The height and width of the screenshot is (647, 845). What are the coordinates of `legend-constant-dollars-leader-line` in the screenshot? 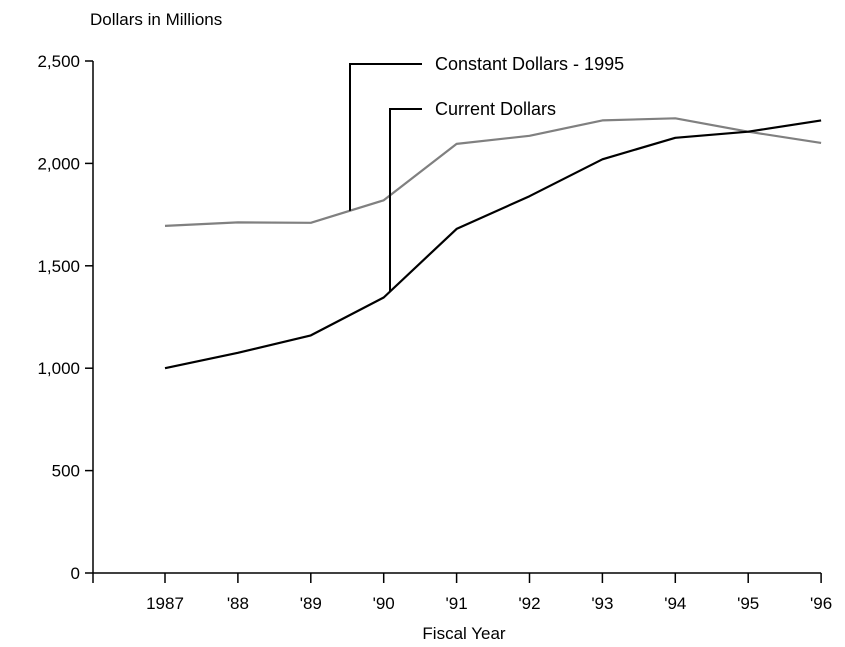 It's located at (385, 137).